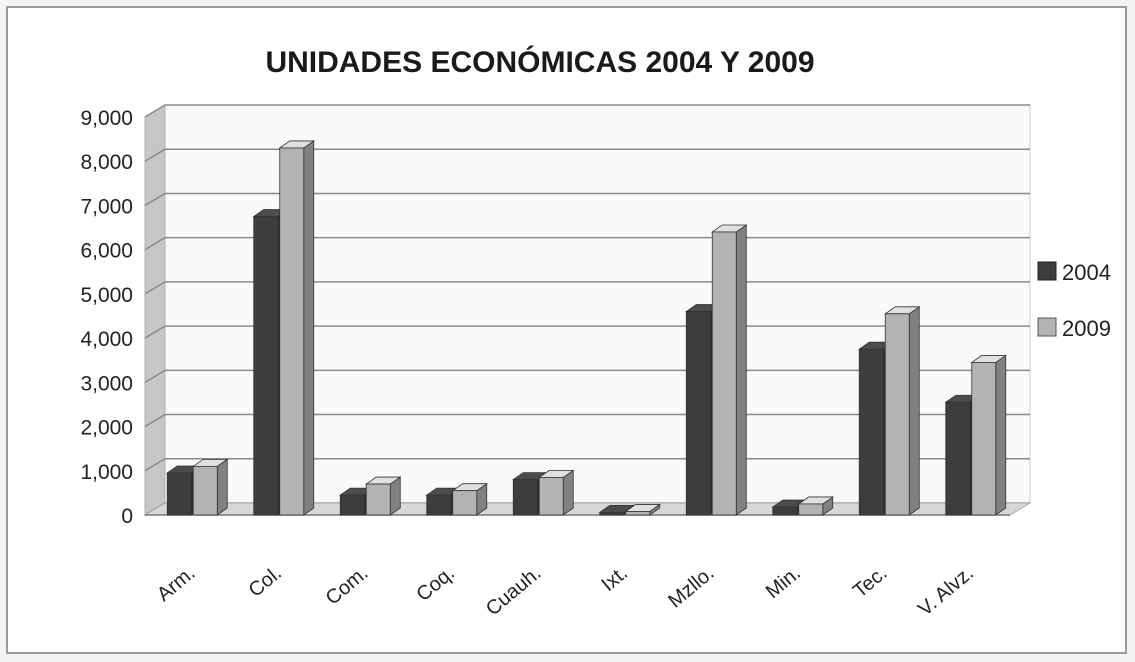 The height and width of the screenshot is (662, 1135). What do you see at coordinates (556, 492) in the screenshot?
I see `bar-2009-cuauh` at bounding box center [556, 492].